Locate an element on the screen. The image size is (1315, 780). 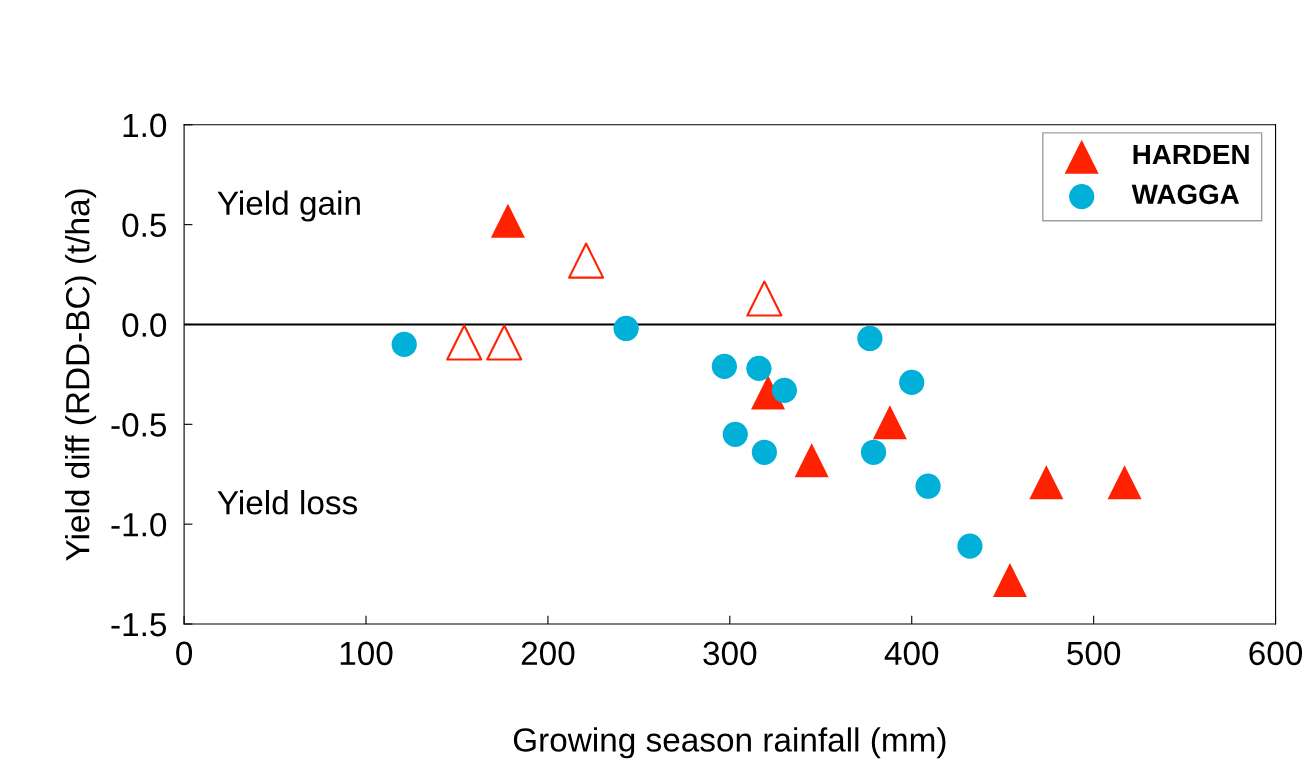
y-tick-label: -0.5 is located at coordinates (139, 425).